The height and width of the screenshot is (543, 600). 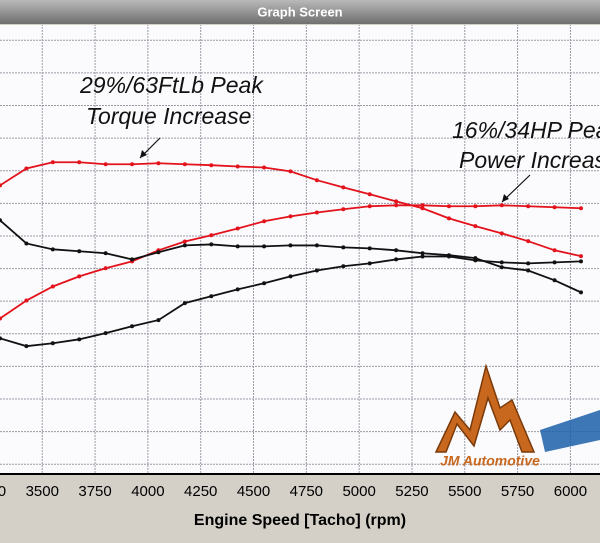 I want to click on logo-blue, so click(x=570, y=431).